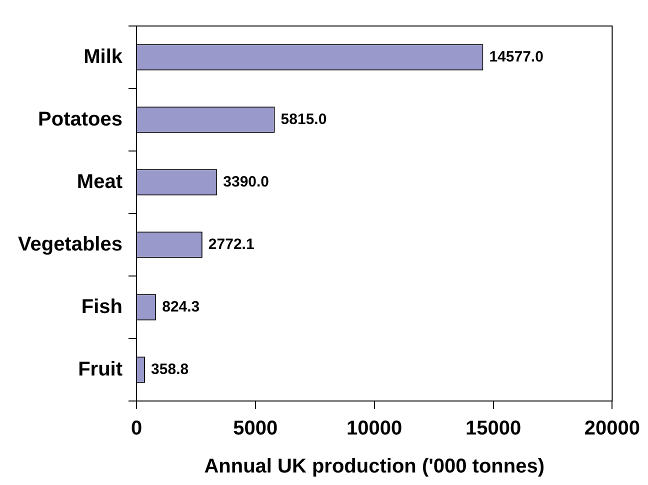  I want to click on y-tick-label: Potatoes, so click(80, 119).